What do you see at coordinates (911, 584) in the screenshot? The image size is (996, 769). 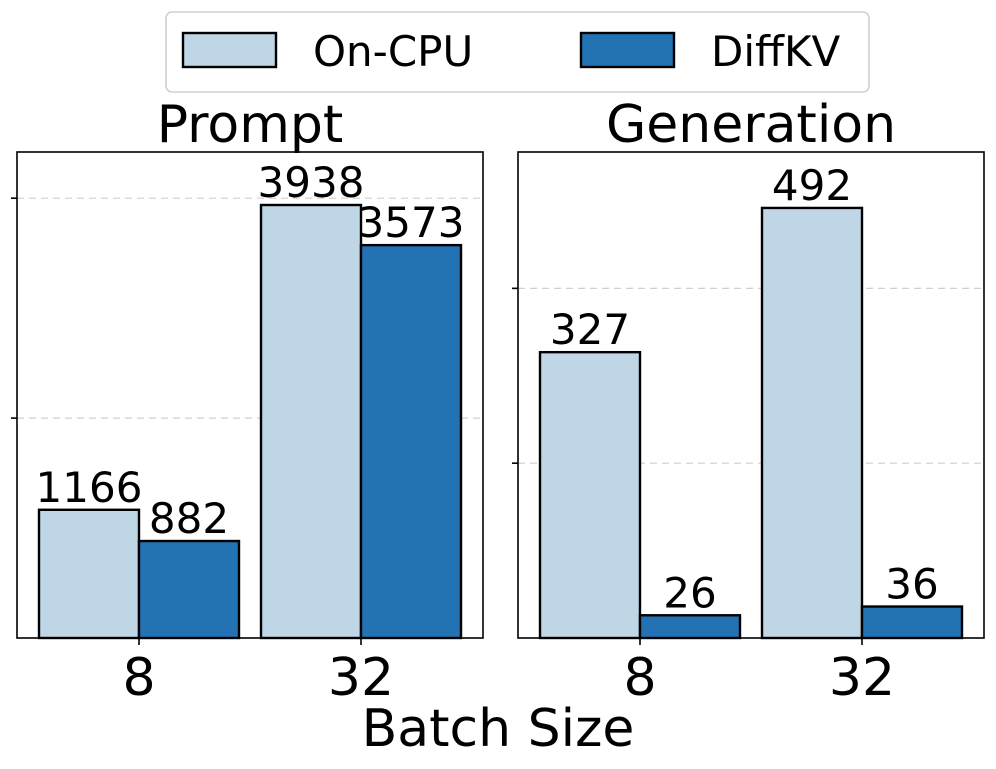 I see `data-label-generation-diffkv-32: 36` at bounding box center [911, 584].